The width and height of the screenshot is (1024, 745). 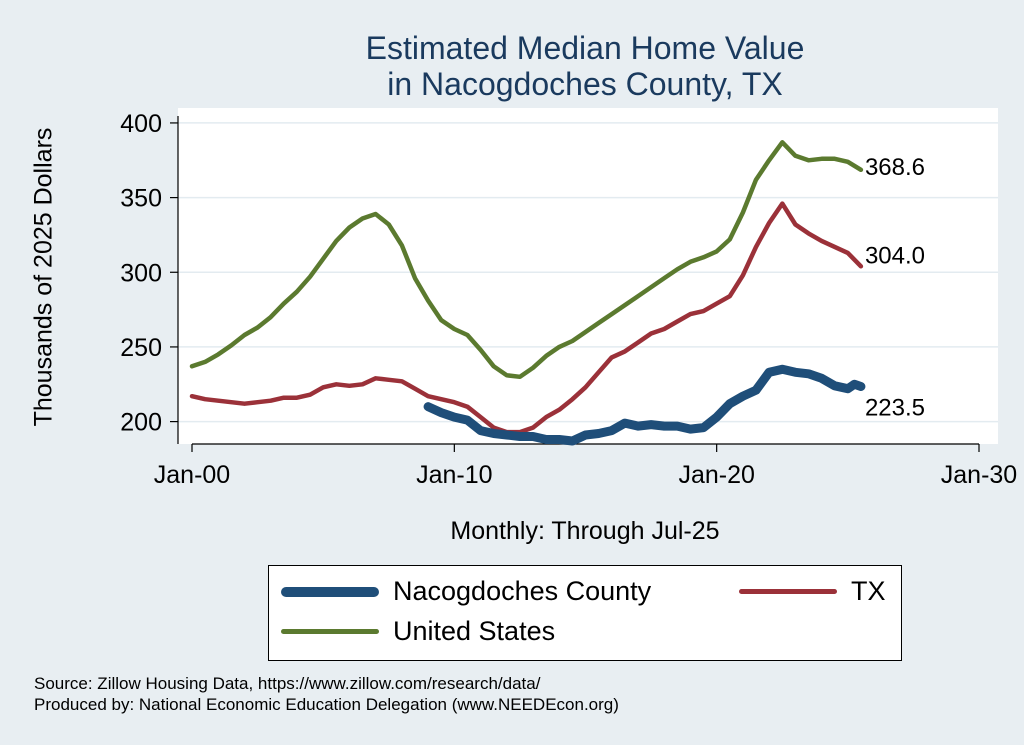 I want to click on x-tick-label: Jan-00, so click(x=192, y=475).